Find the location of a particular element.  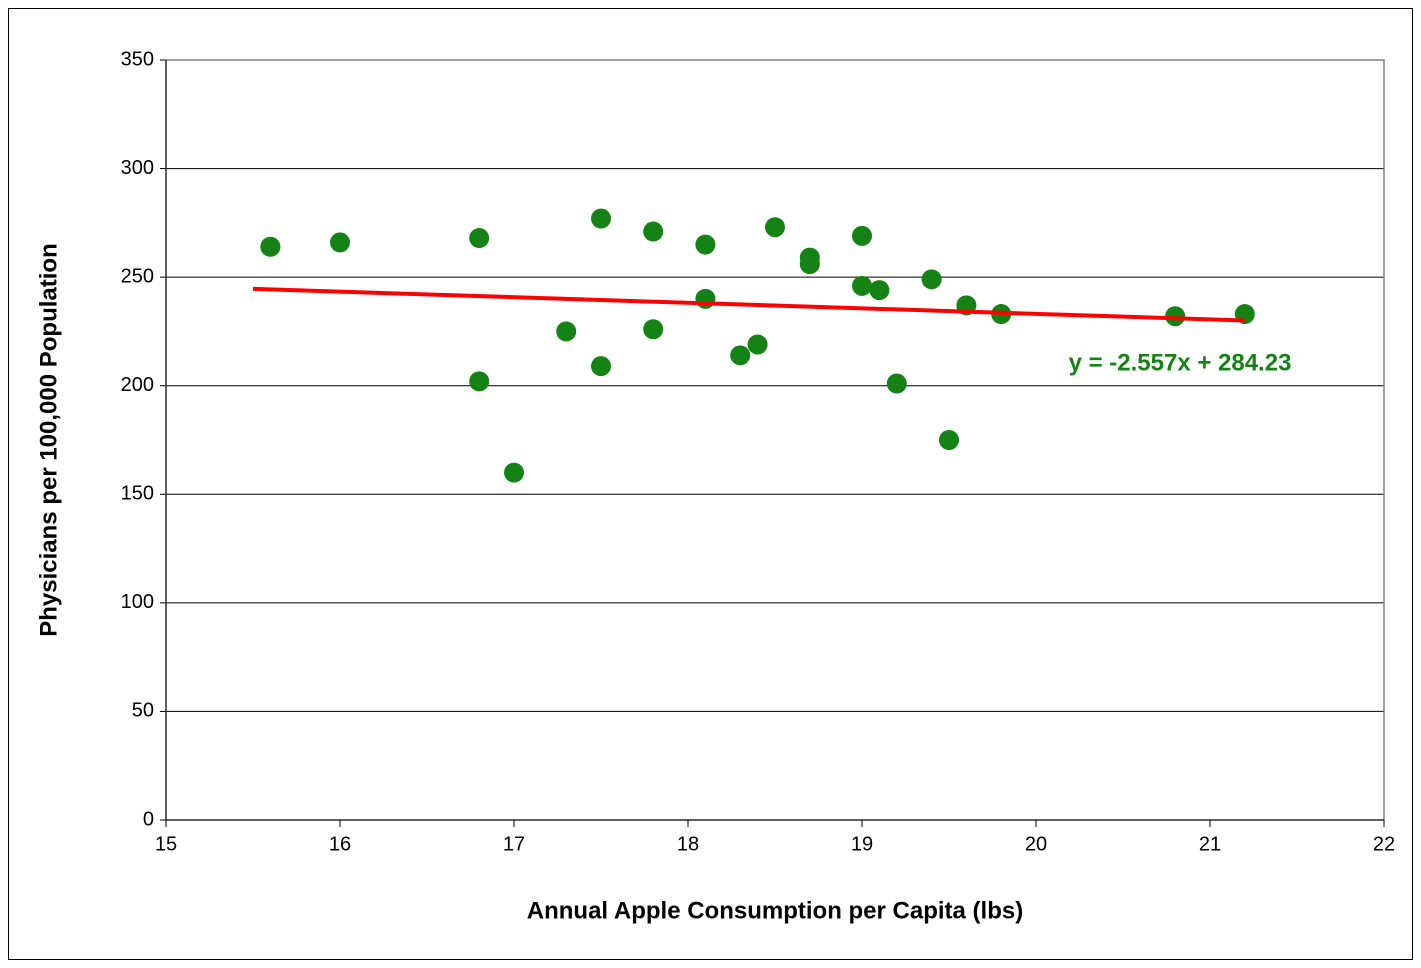

y-tick-label: 150 is located at coordinates (137, 494).